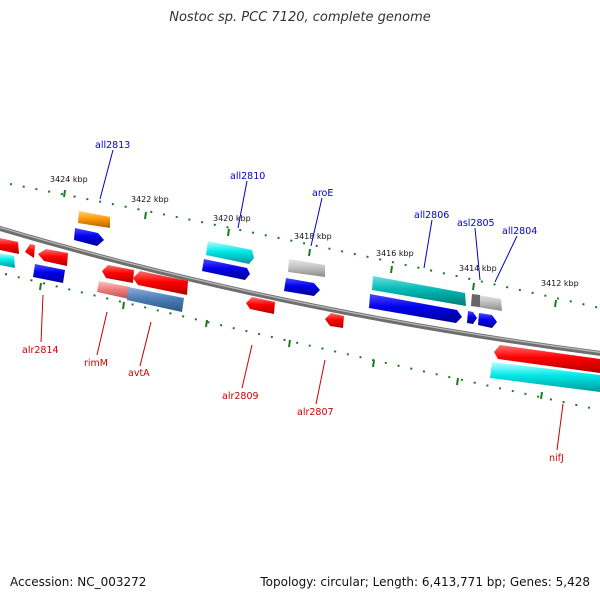 This screenshot has width=600, height=600. What do you see at coordinates (78, 582) in the screenshot?
I see `accession-text: Accession: NC_003272` at bounding box center [78, 582].